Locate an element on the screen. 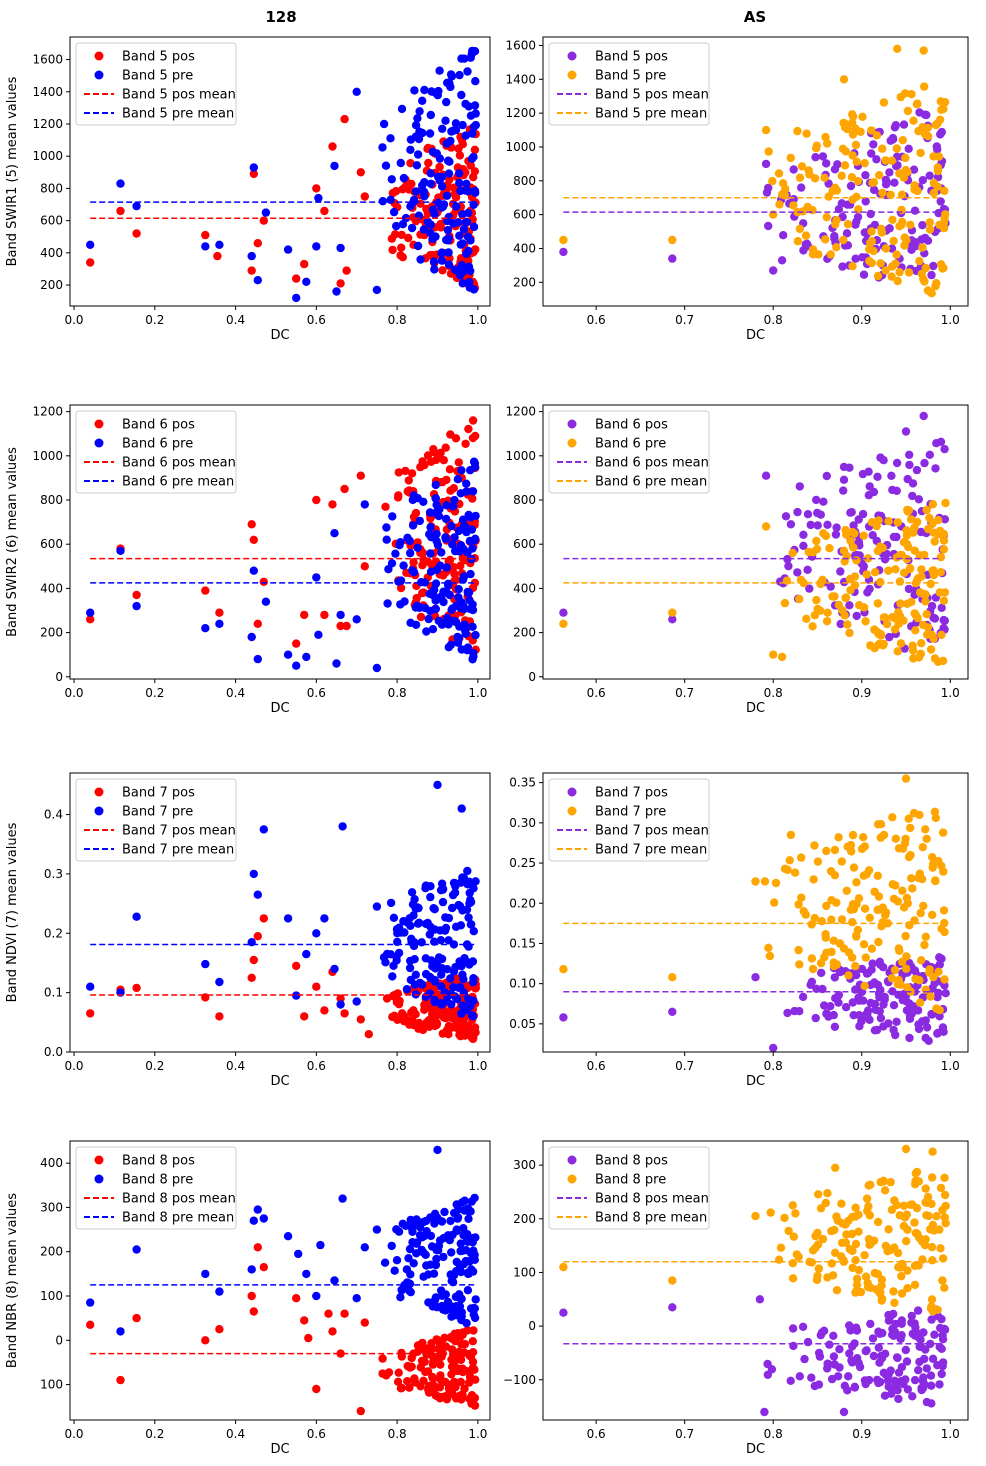 The height and width of the screenshot is (1466, 986). y-tick-label: 800 is located at coordinates (524, 500).